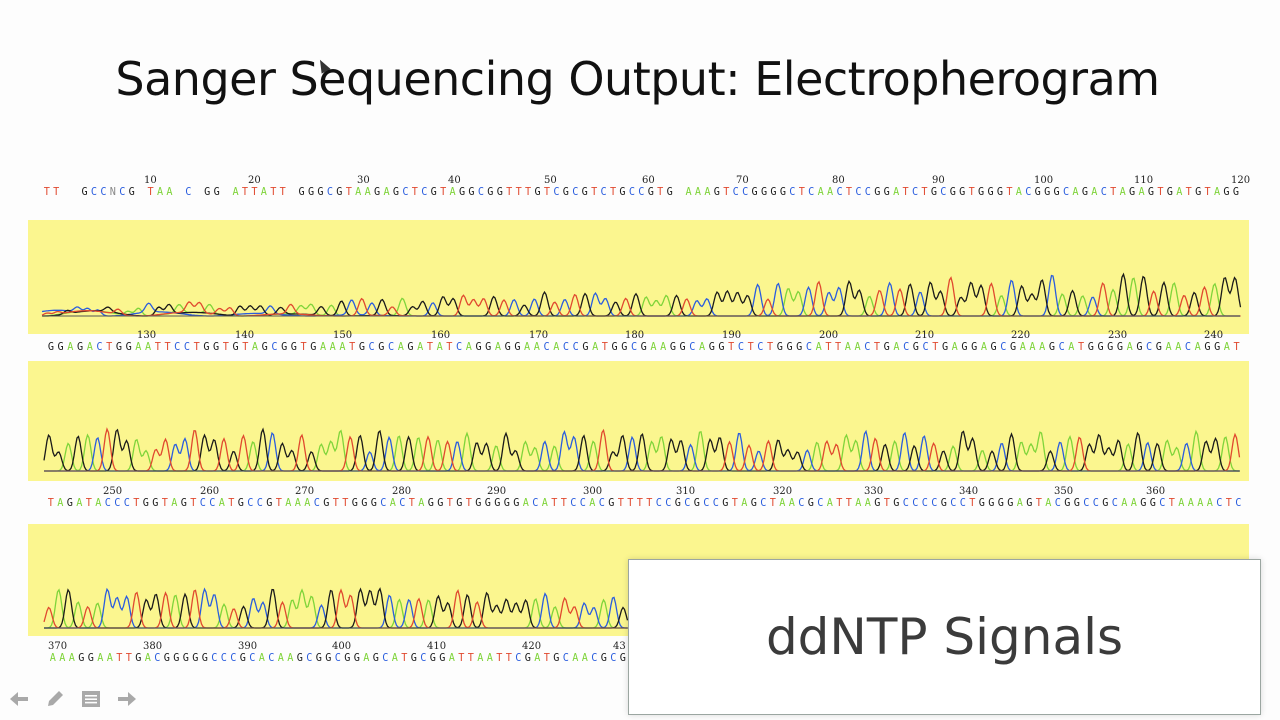 This screenshot has height=720, width=1280. What do you see at coordinates (648, 180) in the screenshot?
I see `base-position-label: 60` at bounding box center [648, 180].